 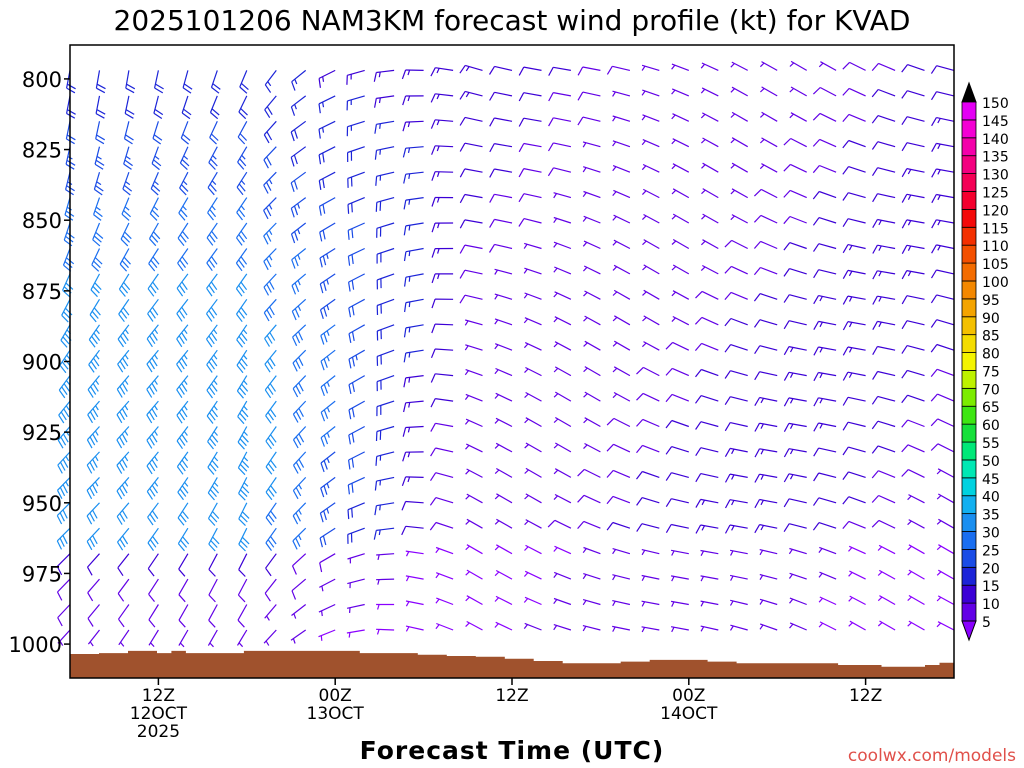 What do you see at coordinates (991, 605) in the screenshot?
I see `colorbar-label: 10` at bounding box center [991, 605].